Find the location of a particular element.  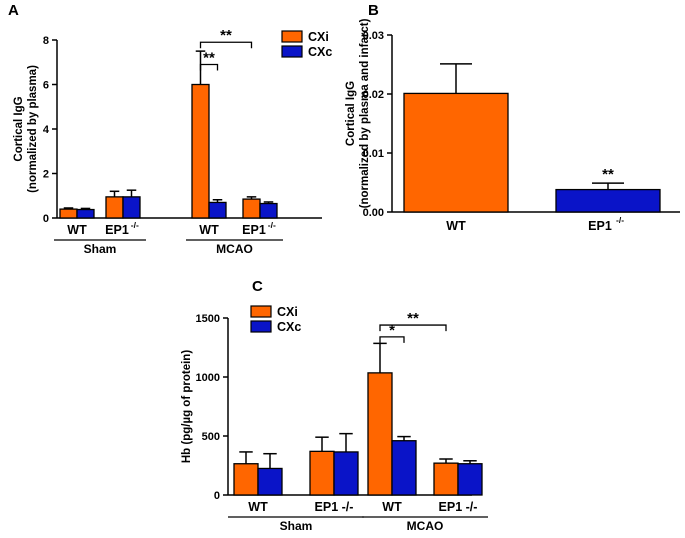

y-axis-label: Hb (pg/µg of protein) is located at coordinates (187, 406).